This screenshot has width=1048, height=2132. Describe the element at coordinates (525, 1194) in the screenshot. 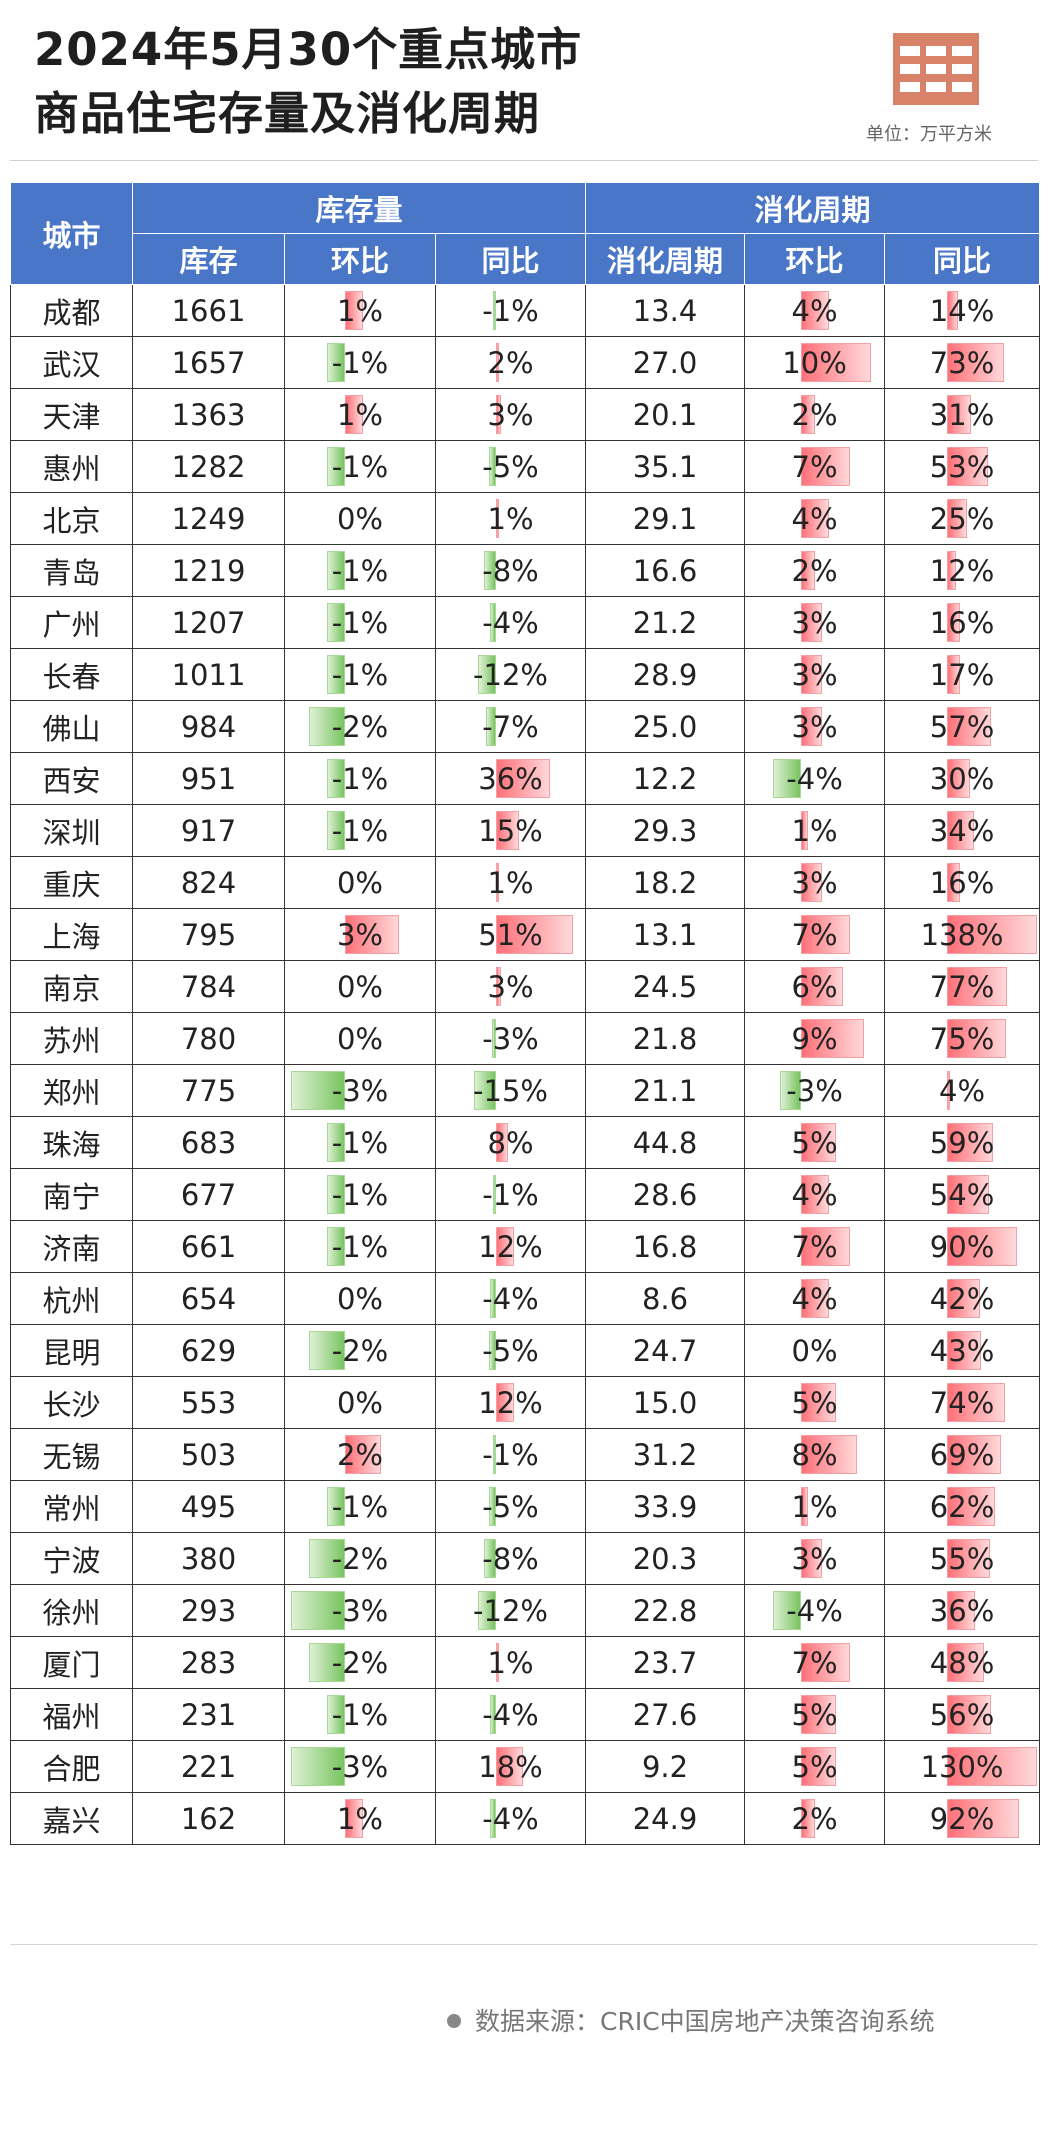

I see `table-row: 南宁 677 -1% -1% 28.6 4% 54%` at that location.